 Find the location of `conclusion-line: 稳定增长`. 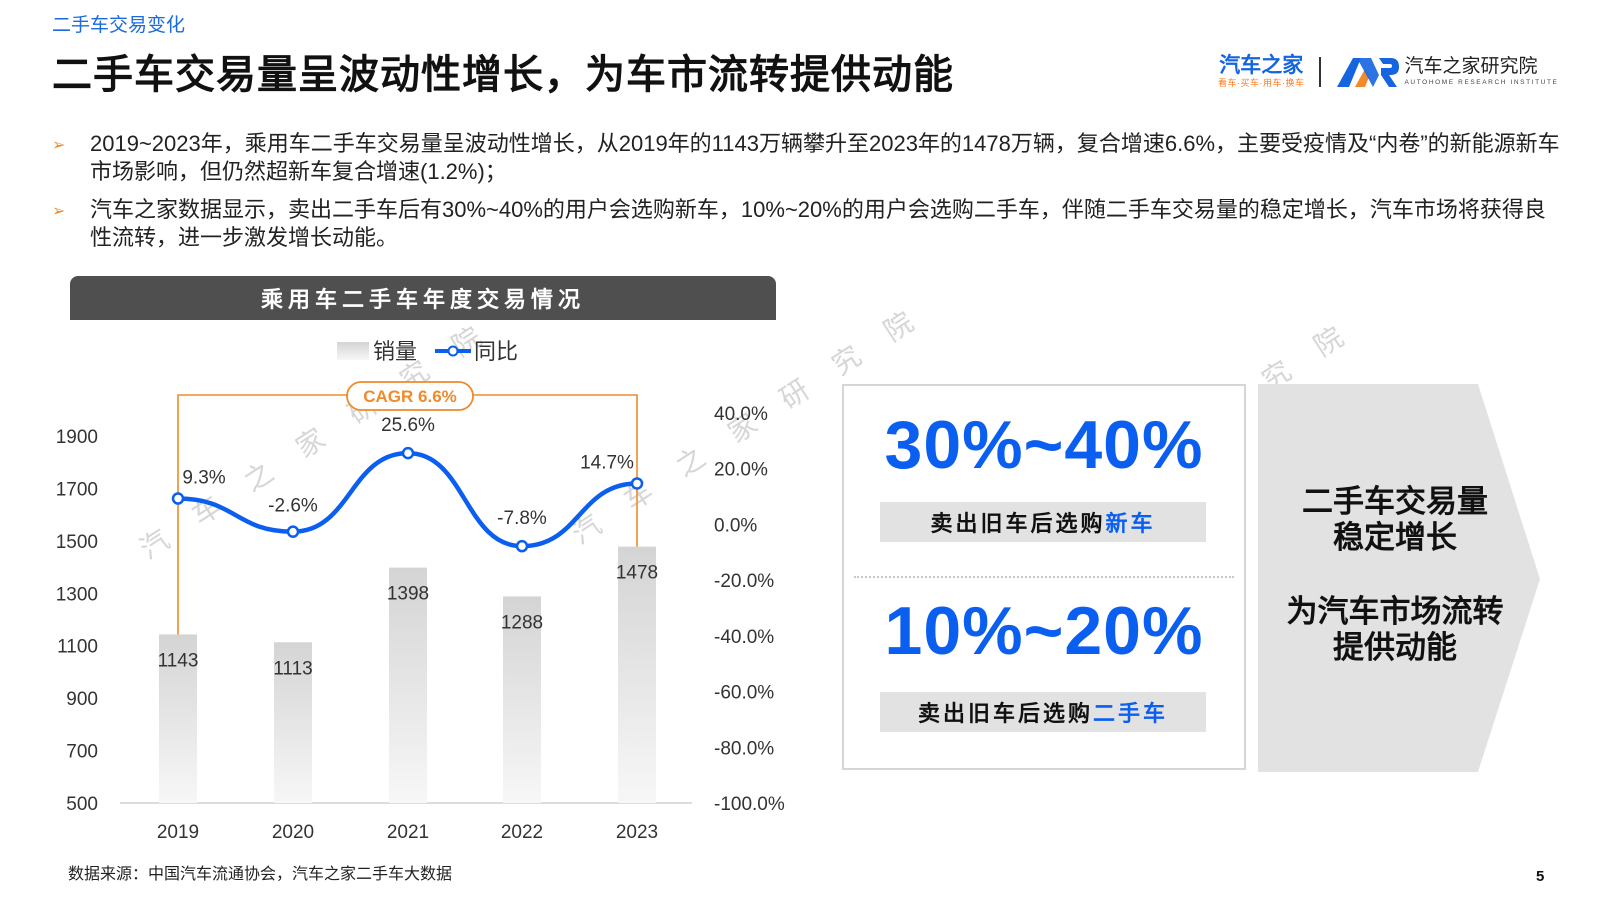

conclusion-line: 稳定增长 is located at coordinates (1395, 537).